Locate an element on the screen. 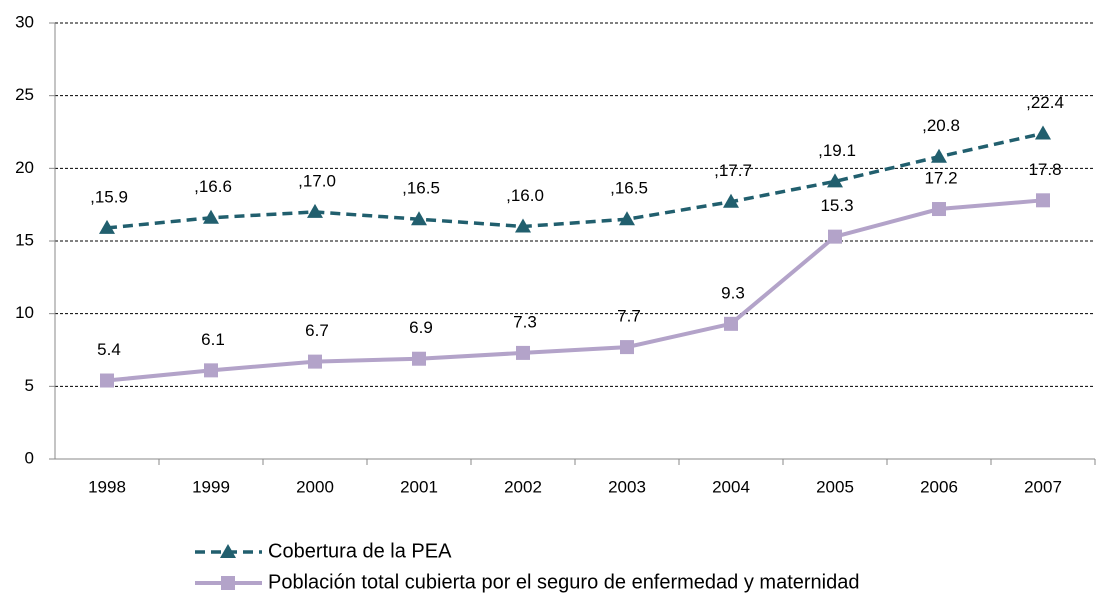  x-tick-label: 2005 is located at coordinates (835, 486).